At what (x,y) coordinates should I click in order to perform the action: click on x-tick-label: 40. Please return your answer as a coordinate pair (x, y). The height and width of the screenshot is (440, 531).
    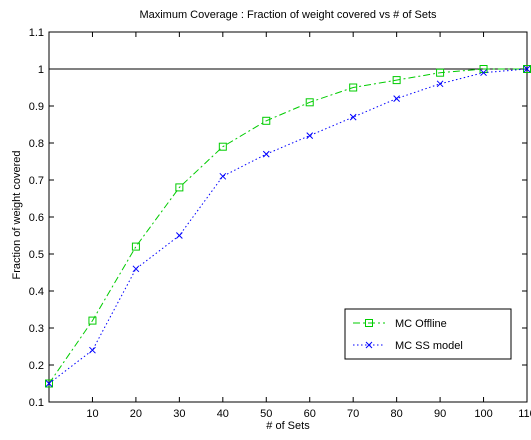
    Looking at the image, I should click on (223, 414).